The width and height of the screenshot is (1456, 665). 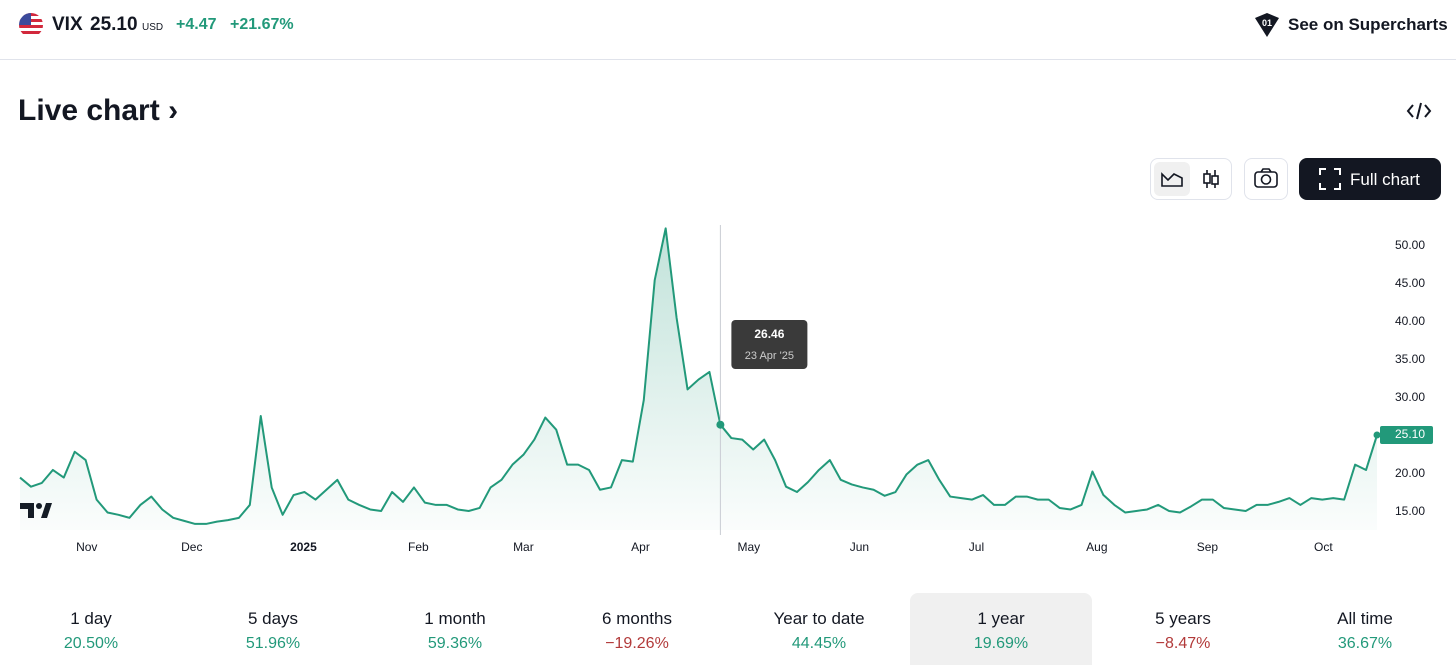 What do you see at coordinates (769, 334) in the screenshot?
I see `tooltip-value: 26.46` at bounding box center [769, 334].